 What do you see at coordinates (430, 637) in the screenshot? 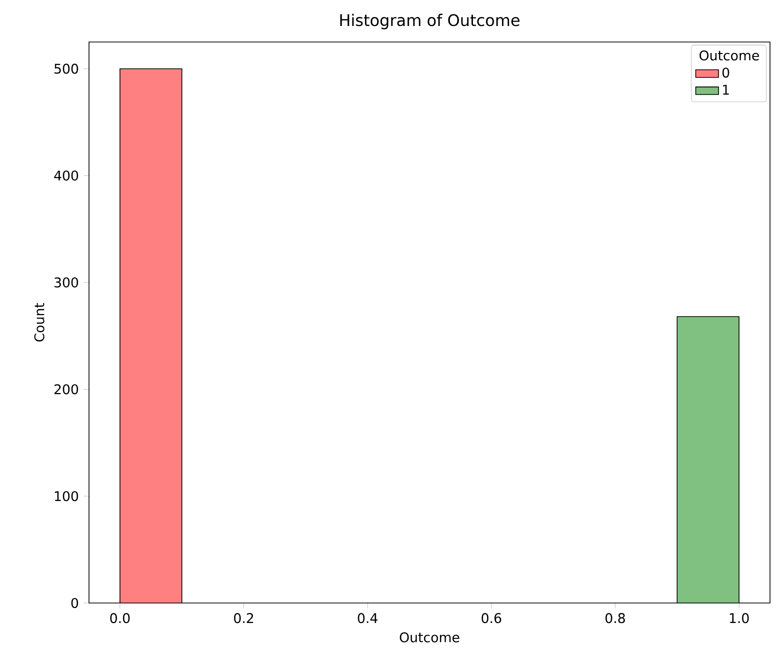
I see `x-axis-title: Outcome` at bounding box center [430, 637].